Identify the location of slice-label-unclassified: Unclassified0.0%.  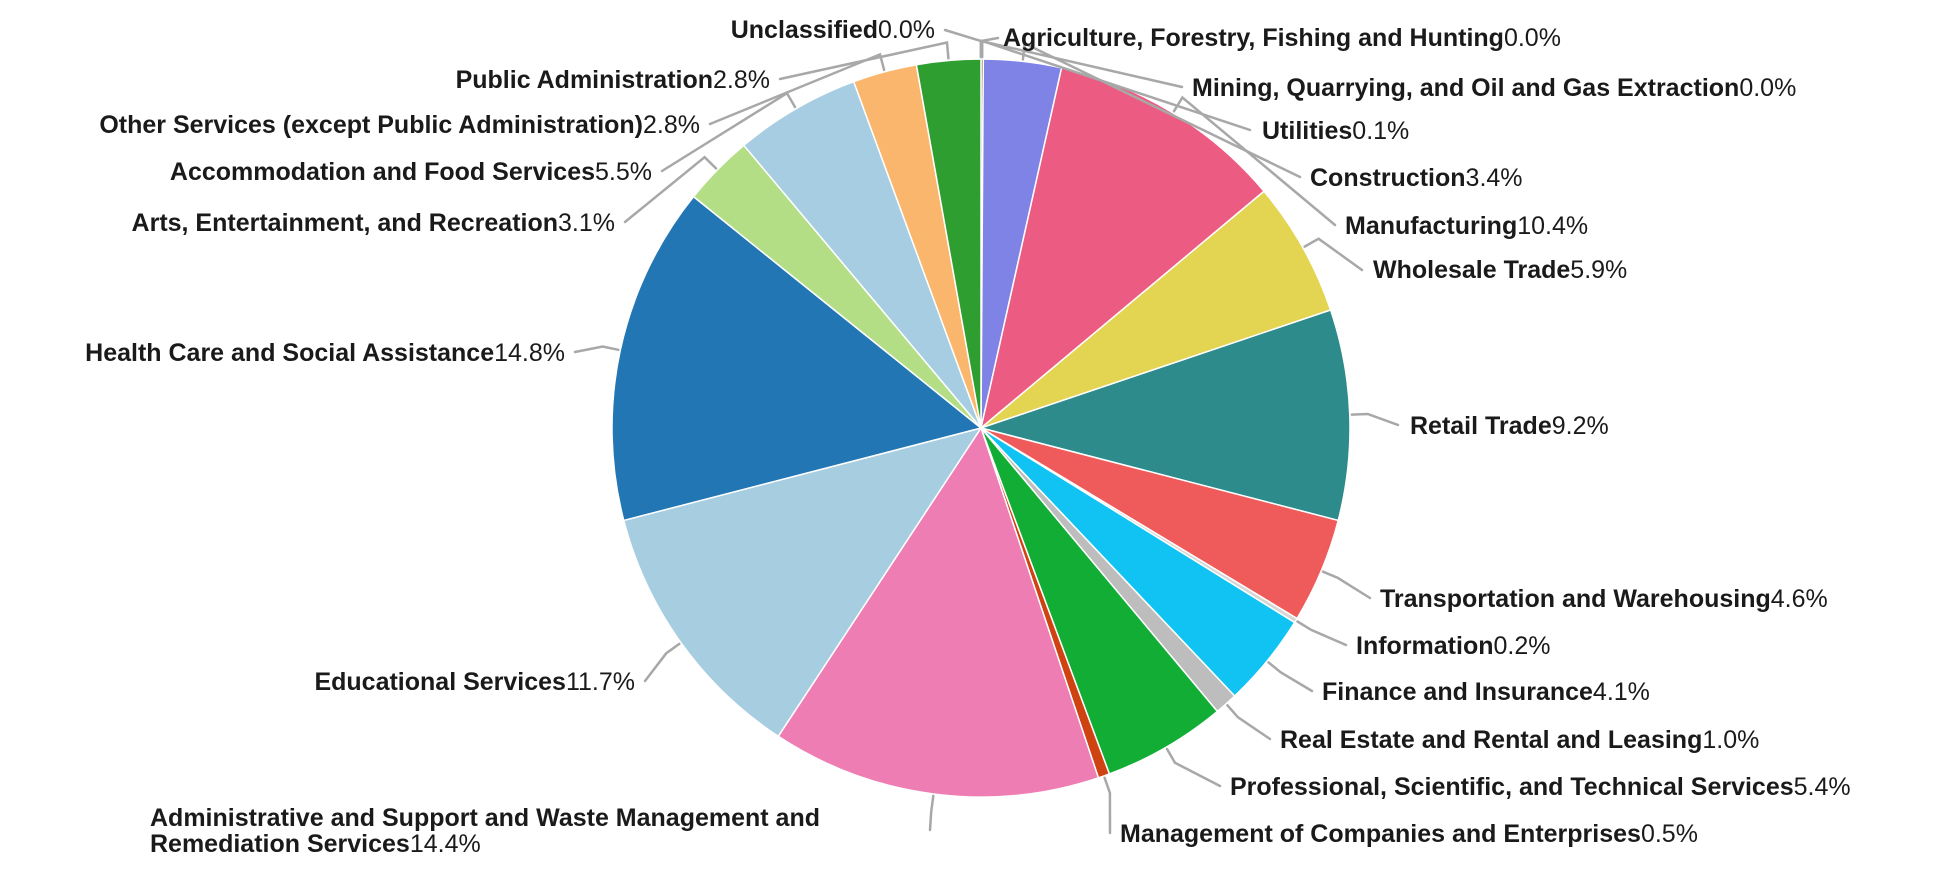
(833, 30).